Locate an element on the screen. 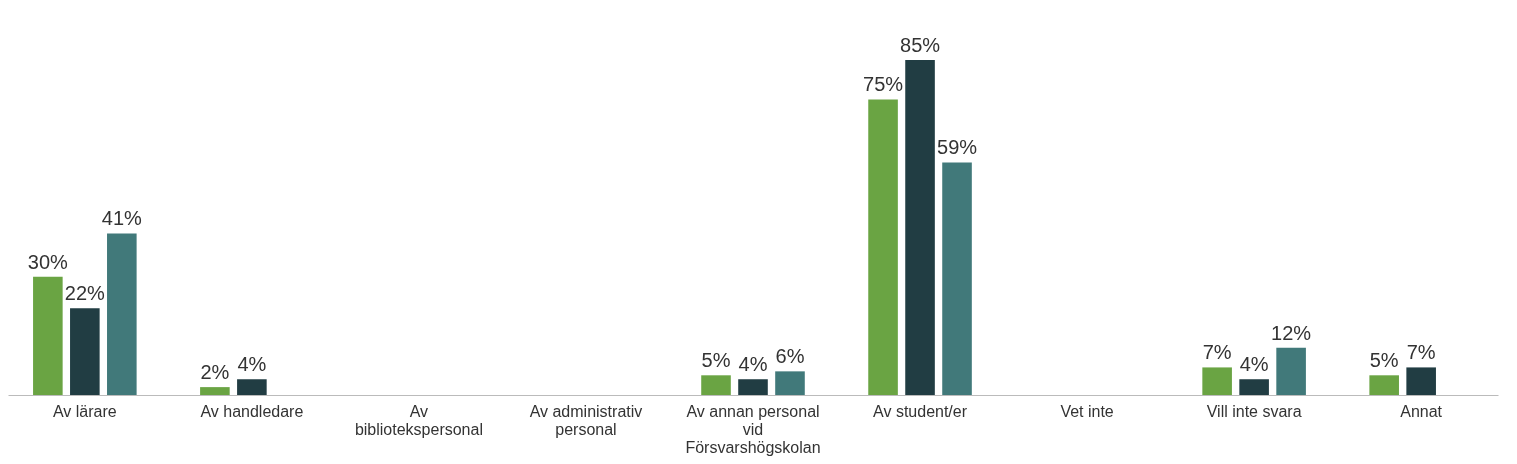 The height and width of the screenshot is (464, 1517). data-label: 12% is located at coordinates (1291, 332).